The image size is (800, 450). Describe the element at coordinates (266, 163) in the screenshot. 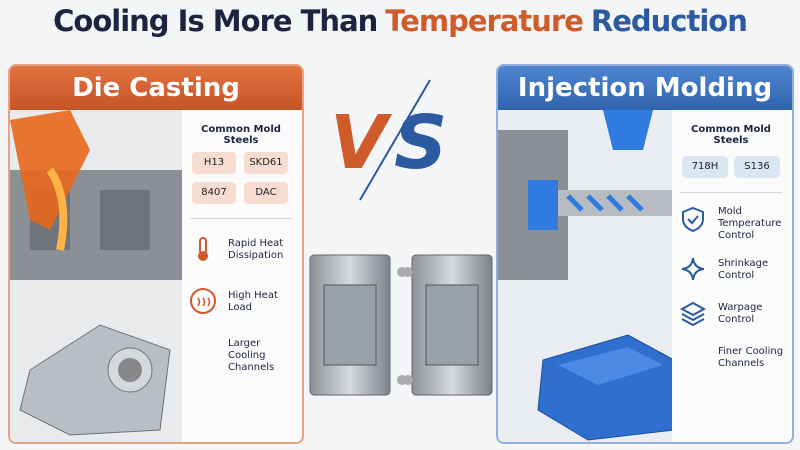

I see `steel-chip: SKD61` at that location.